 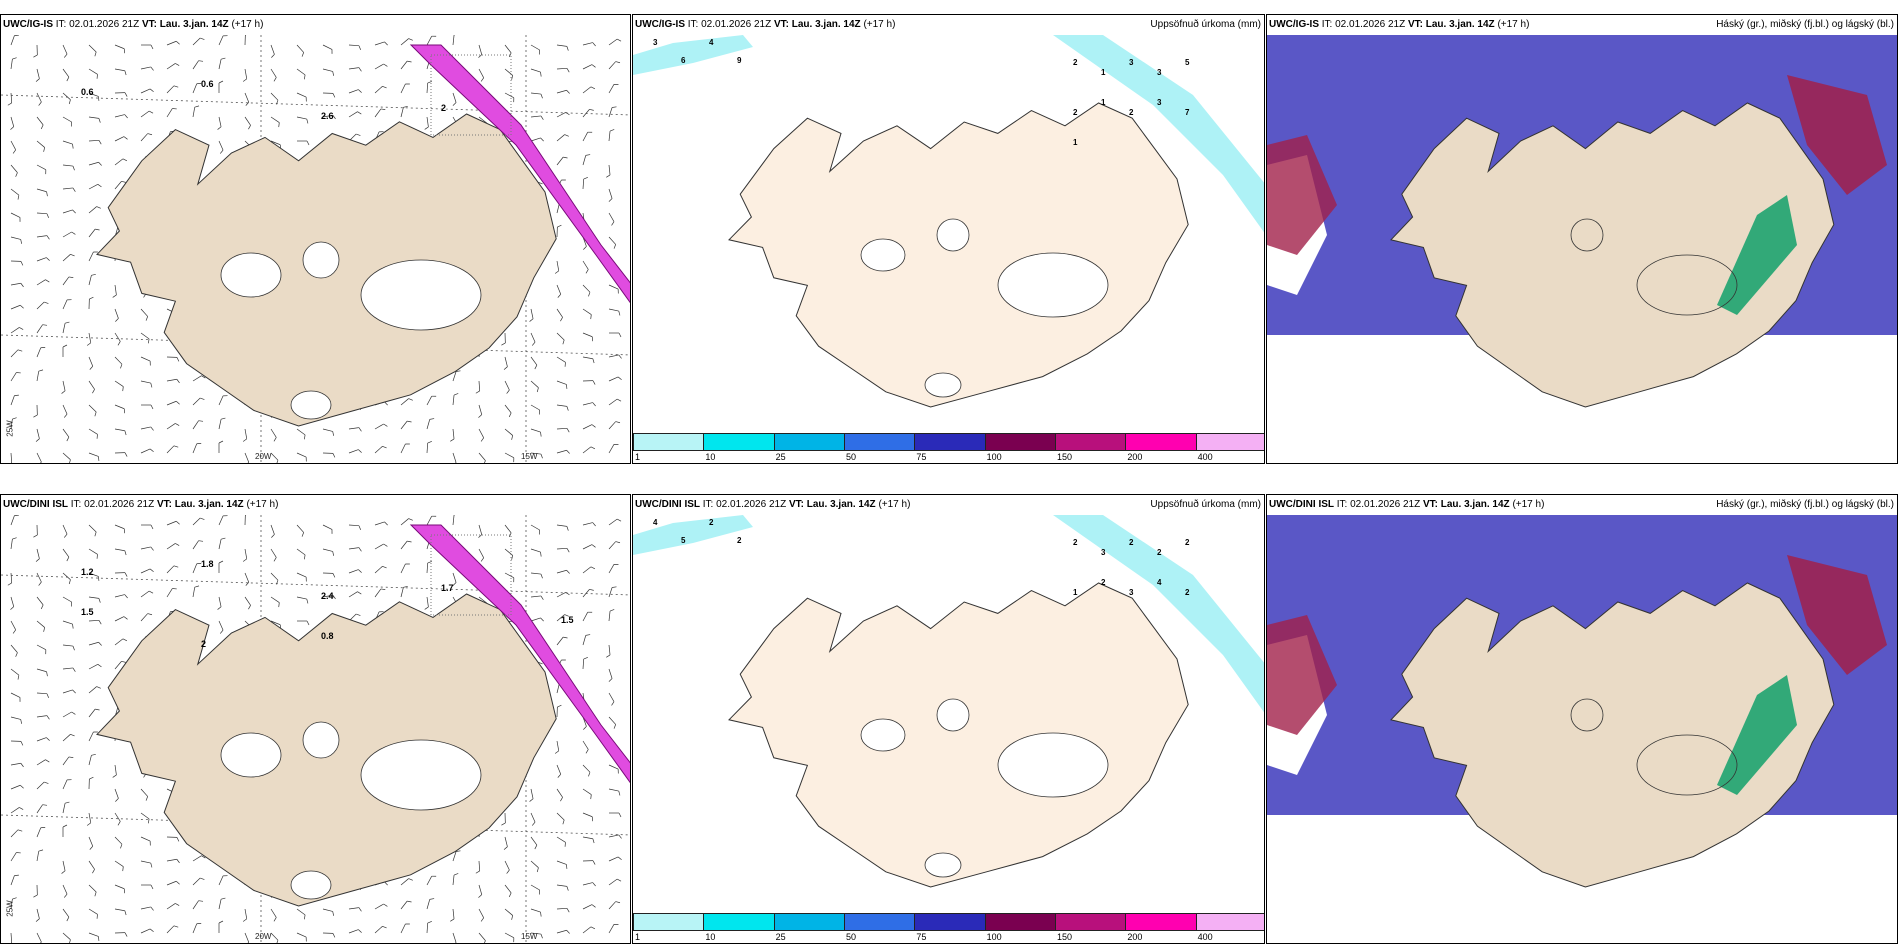 I want to click on precip-value-label: 1, so click(x=1075, y=142).